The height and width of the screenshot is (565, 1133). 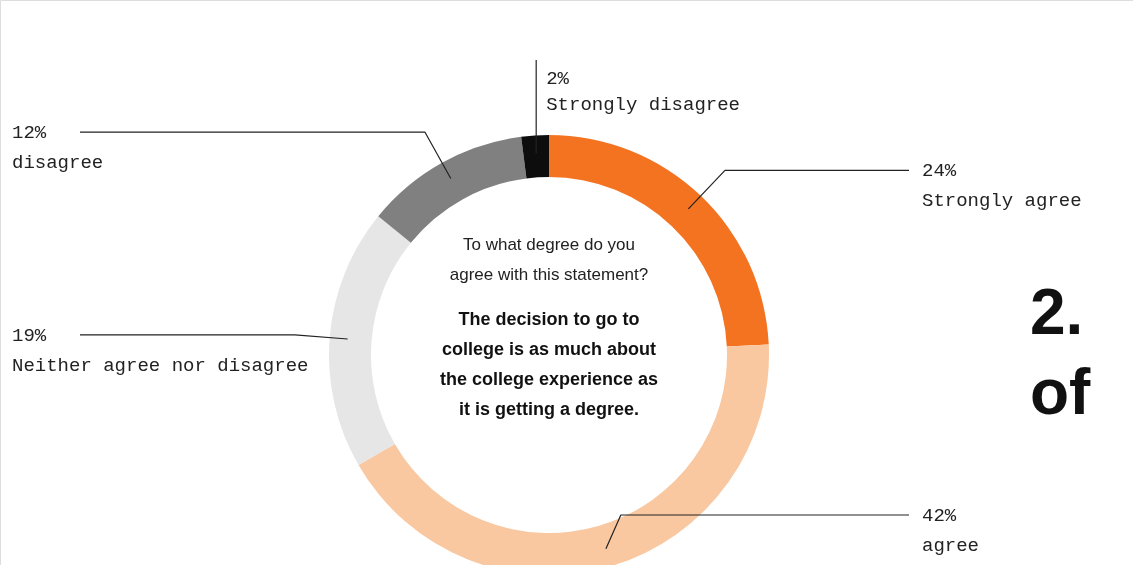 What do you see at coordinates (29, 335) in the screenshot?
I see `data-label: 19%` at bounding box center [29, 335].